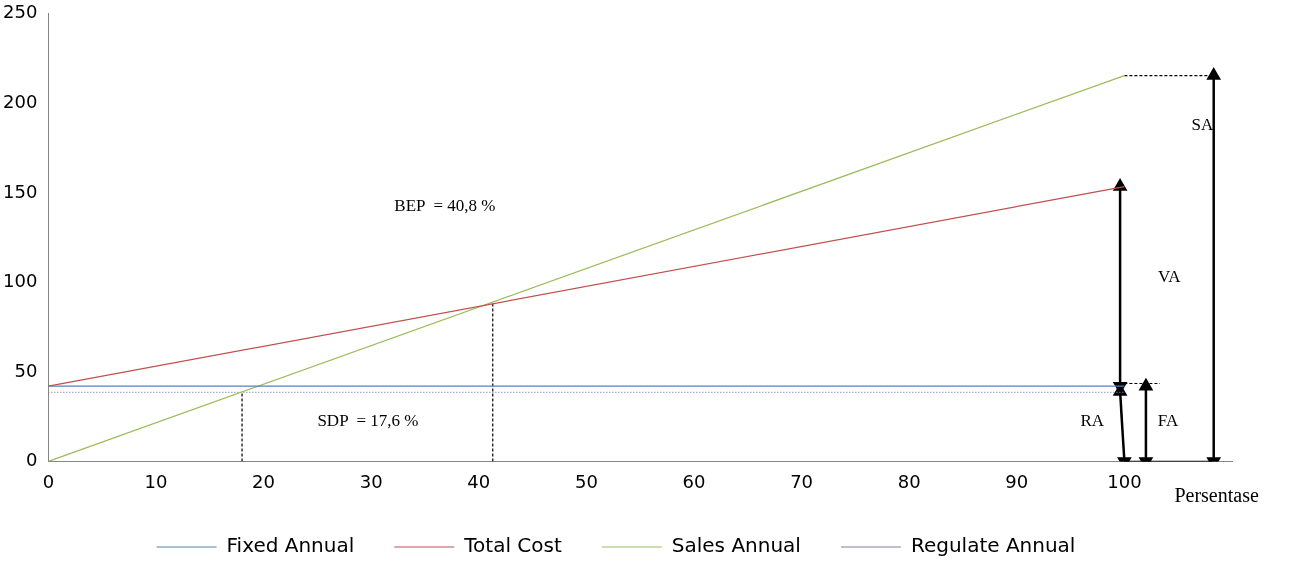  What do you see at coordinates (290, 545) in the screenshot?
I see `legend-label: Fixed Annual` at bounding box center [290, 545].